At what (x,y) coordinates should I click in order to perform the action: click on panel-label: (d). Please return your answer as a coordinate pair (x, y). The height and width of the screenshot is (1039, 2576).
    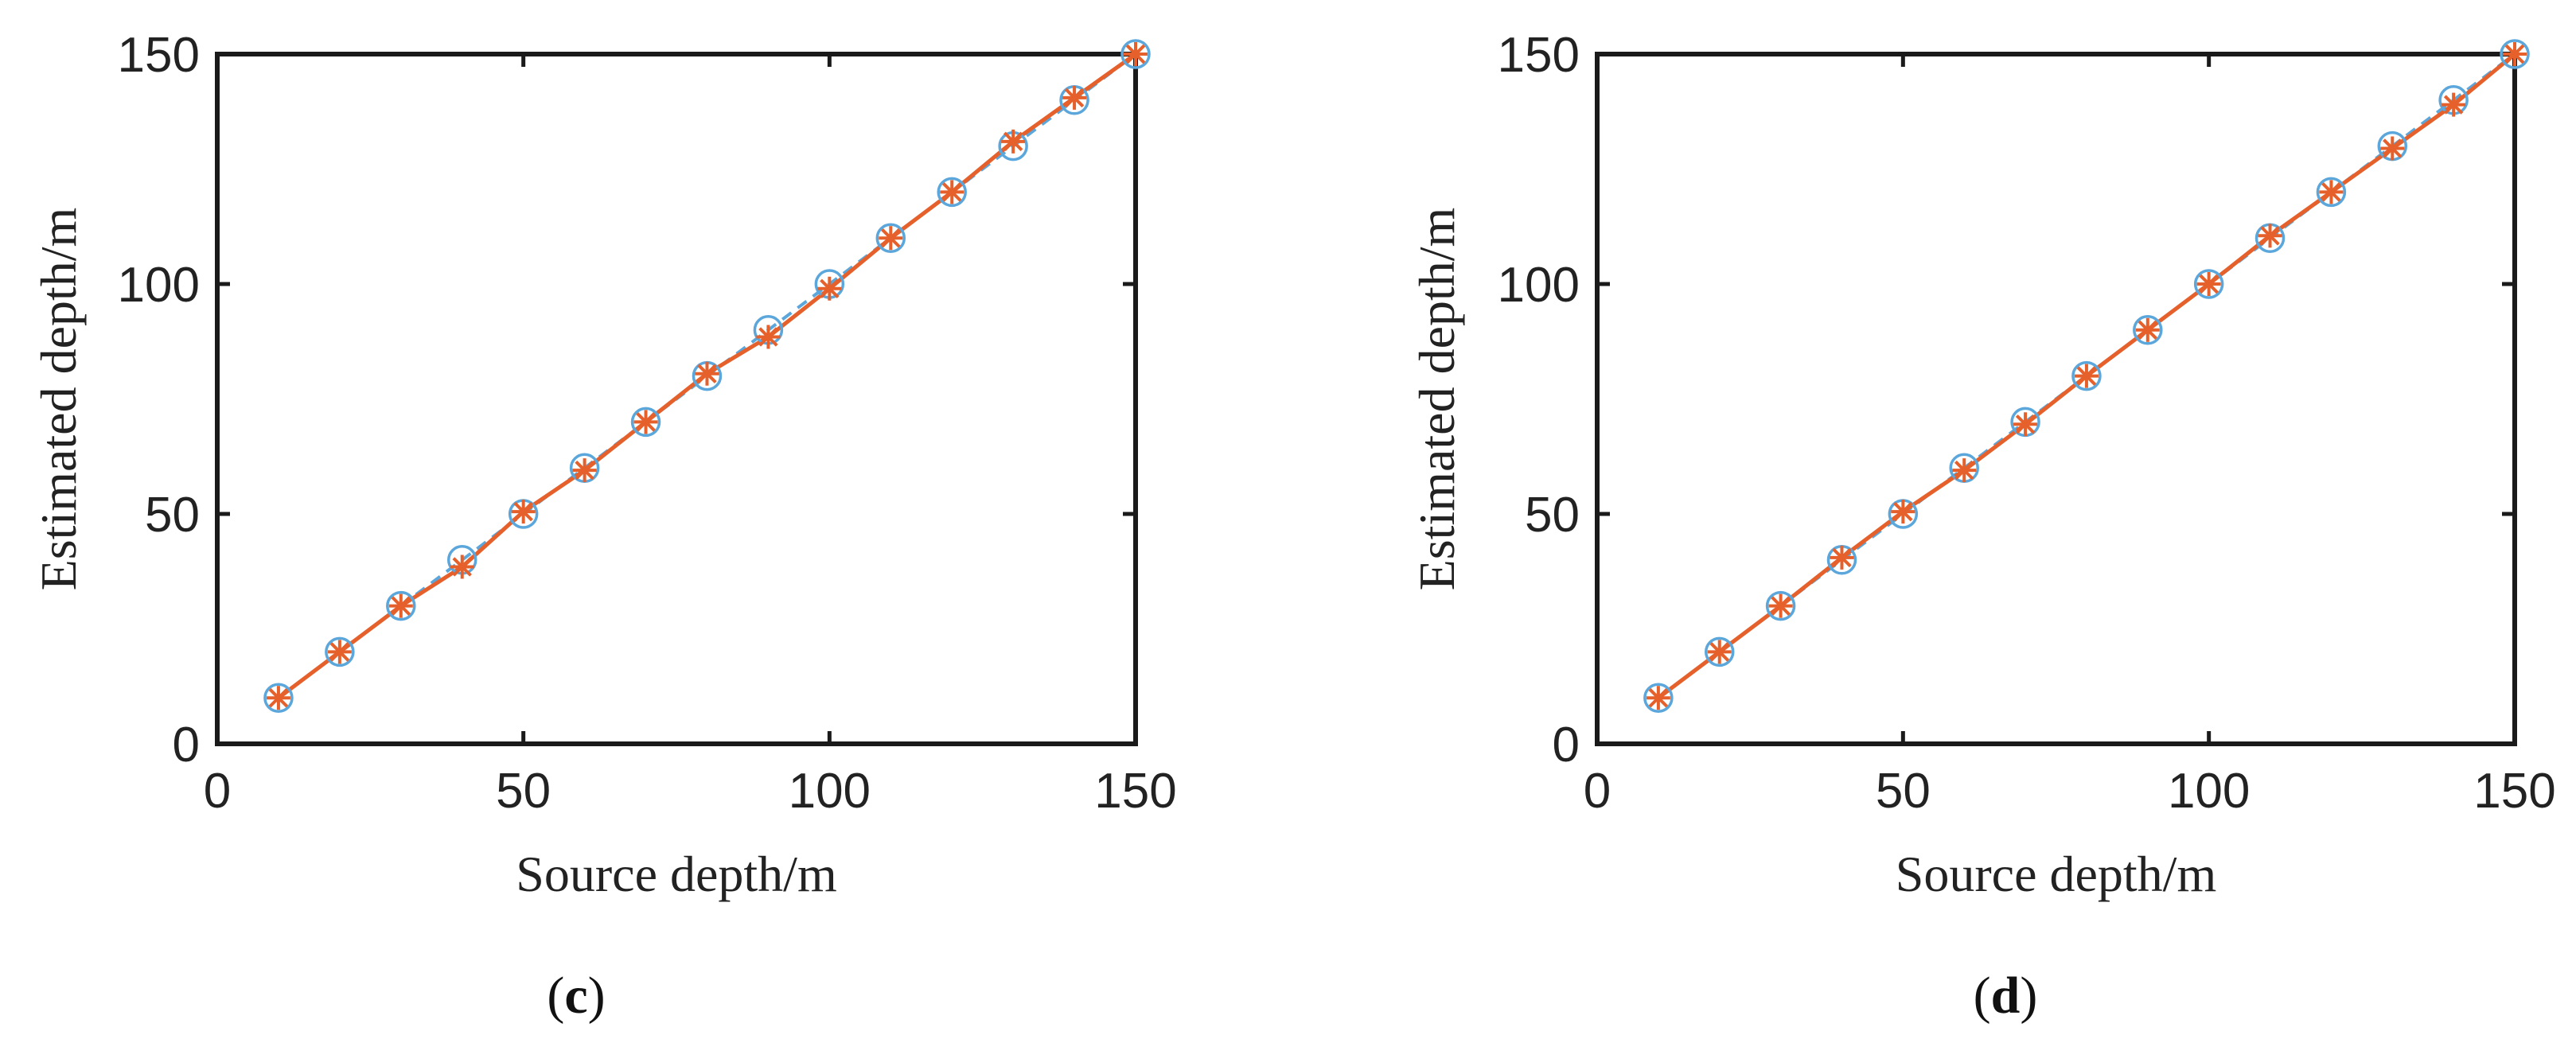
    Looking at the image, I should click on (2006, 996).